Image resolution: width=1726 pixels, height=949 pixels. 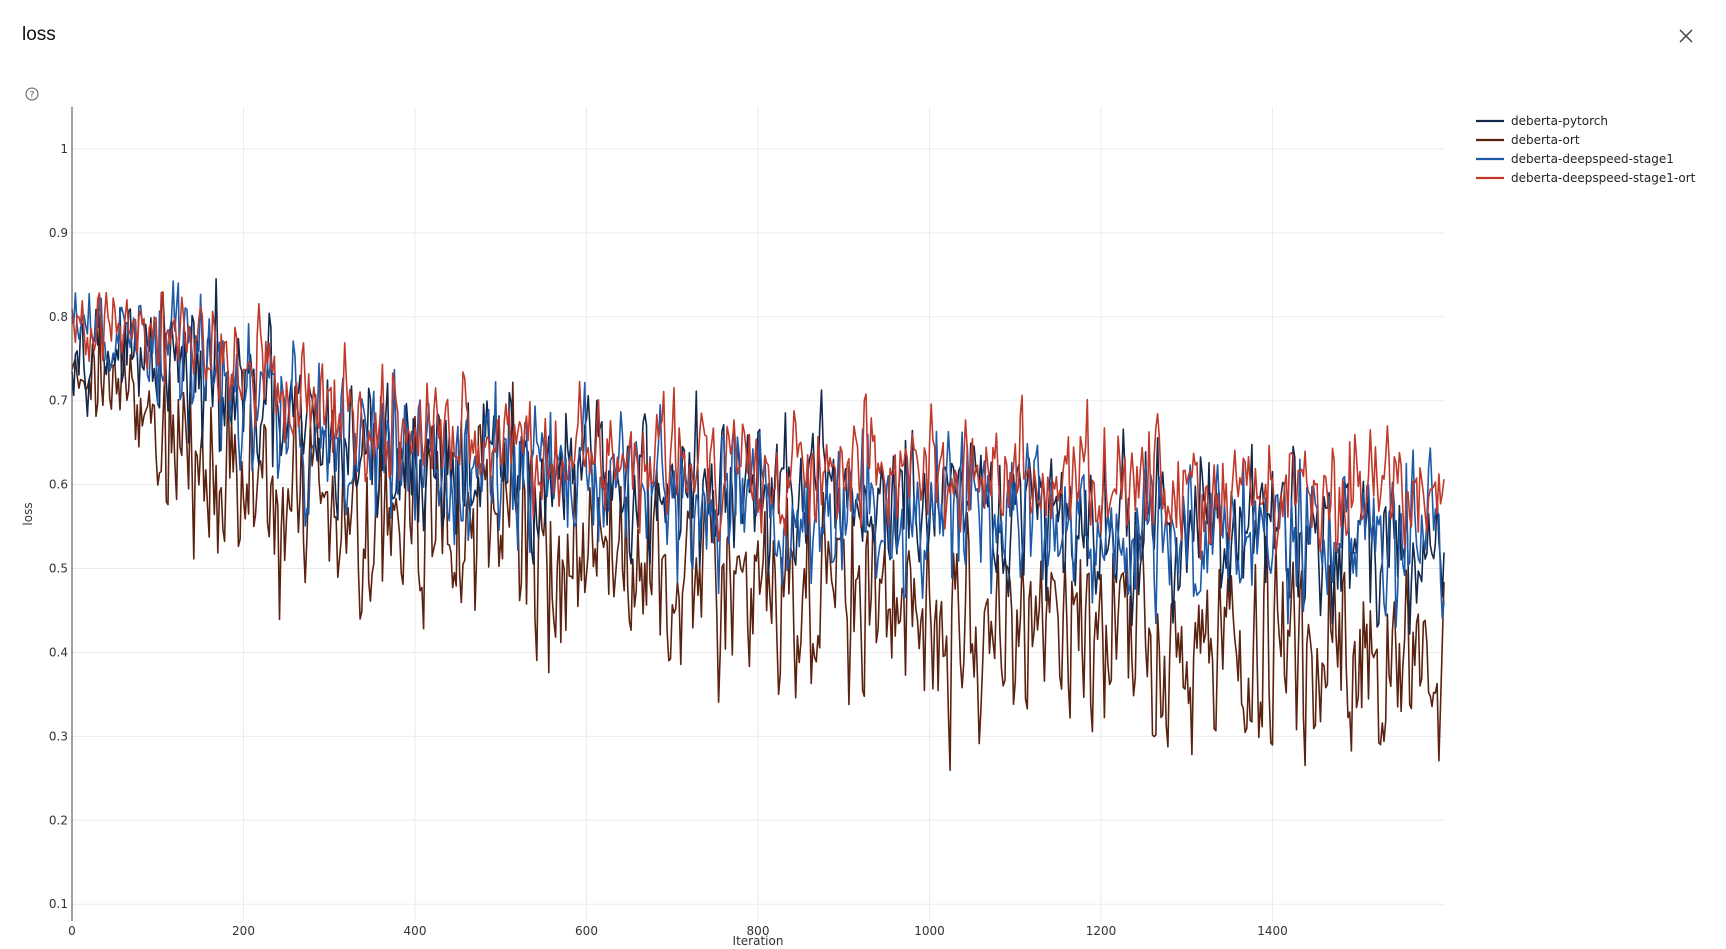 I want to click on y-tick-label: 0.2, so click(x=58, y=820).